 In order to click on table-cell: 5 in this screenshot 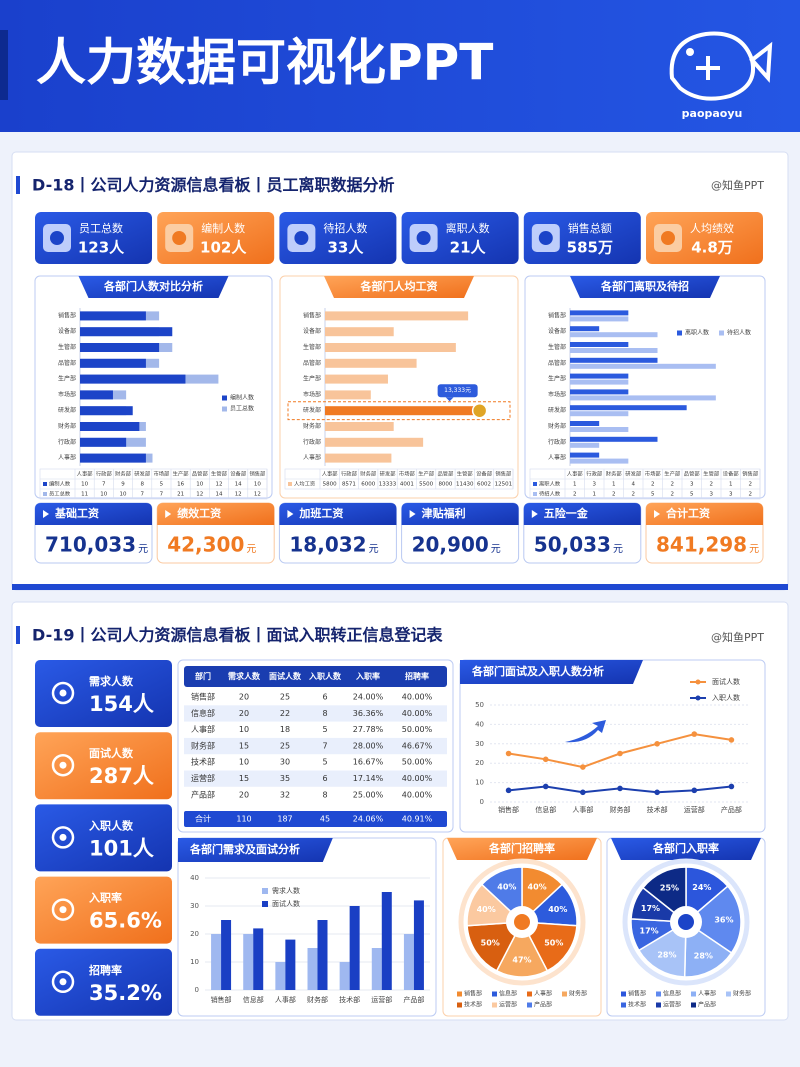, I will do `click(324, 729)`.